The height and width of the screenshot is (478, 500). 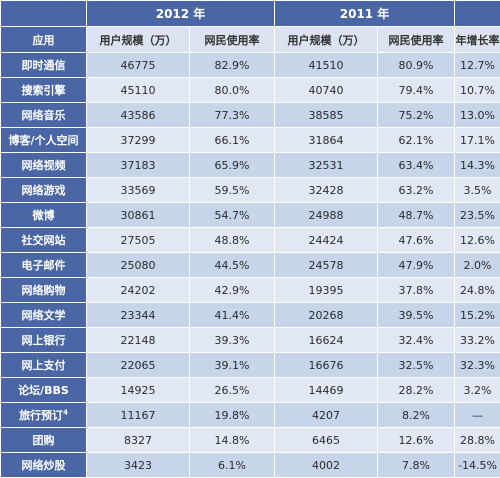 I want to click on cell-growth: -14.5%, so click(x=477, y=465).